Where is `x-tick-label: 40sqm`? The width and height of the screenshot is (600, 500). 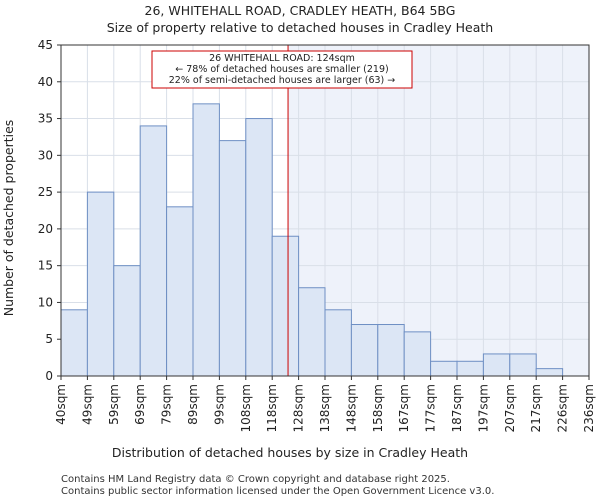
x-tick-label: 40sqm is located at coordinates (61, 404).